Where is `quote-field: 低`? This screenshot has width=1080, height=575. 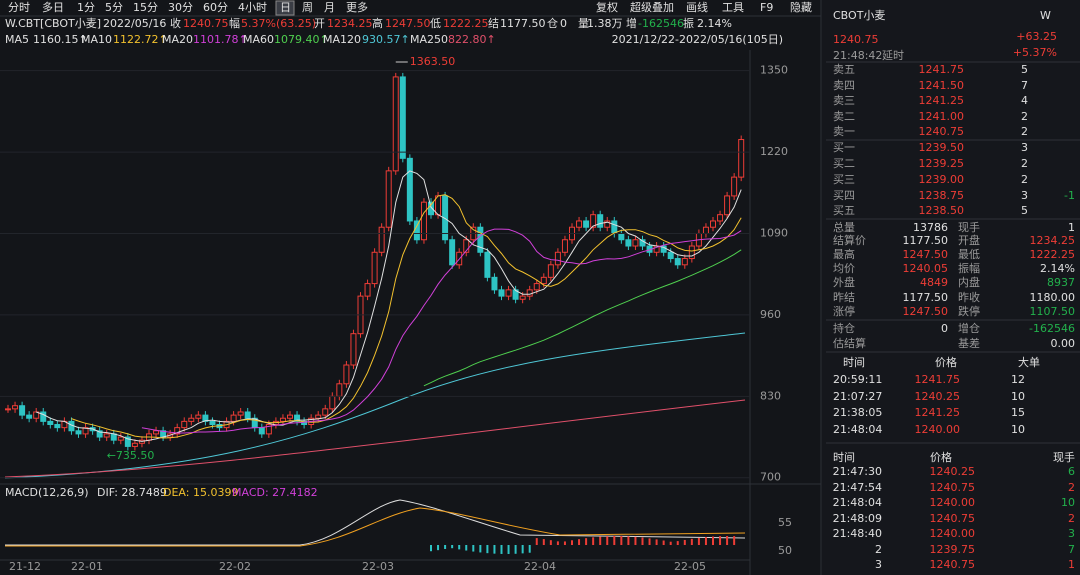 quote-field: 低 is located at coordinates (435, 23).